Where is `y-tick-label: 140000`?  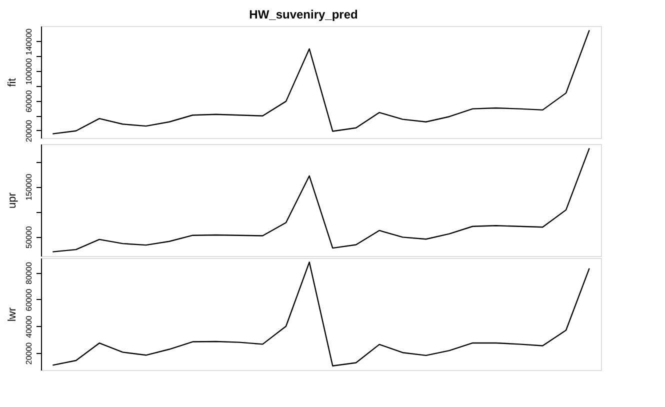 y-tick-label: 140000 is located at coordinates (29, 42).